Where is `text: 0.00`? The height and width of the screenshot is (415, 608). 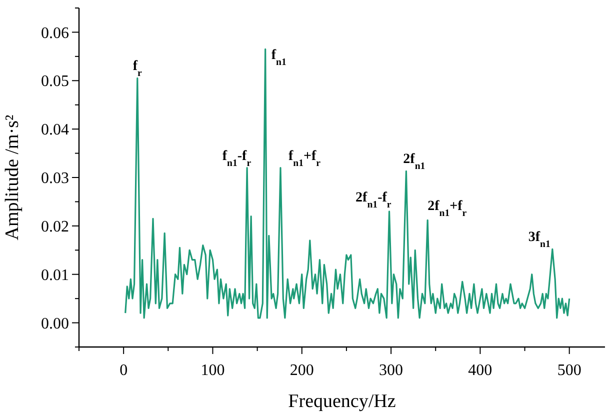 text: 0.00 is located at coordinates (55, 323).